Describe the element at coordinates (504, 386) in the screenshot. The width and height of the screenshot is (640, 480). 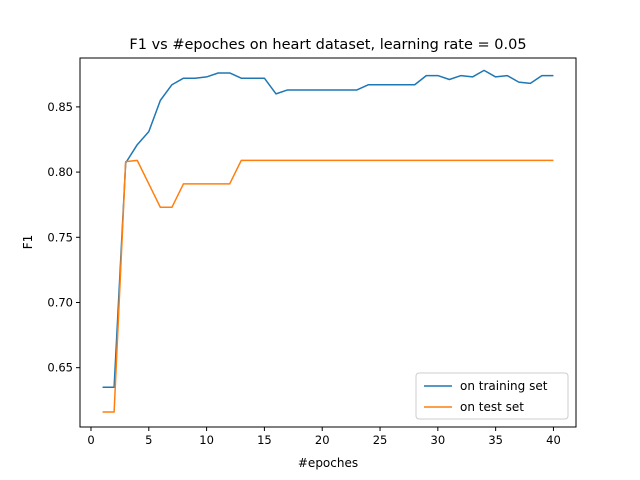
I see `legend-label: on training set` at that location.